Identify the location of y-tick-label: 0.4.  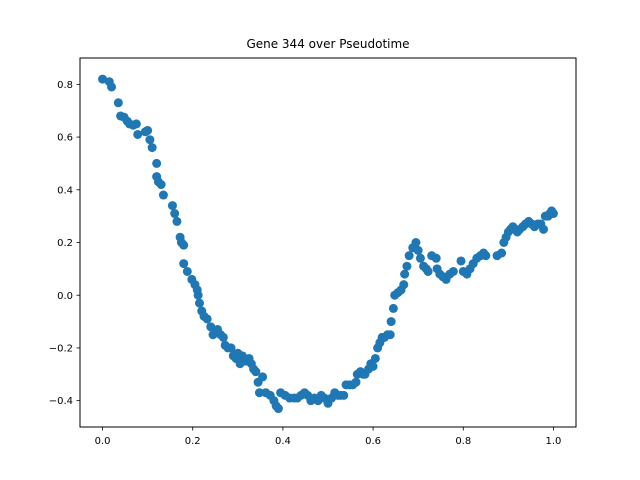
(65, 190).